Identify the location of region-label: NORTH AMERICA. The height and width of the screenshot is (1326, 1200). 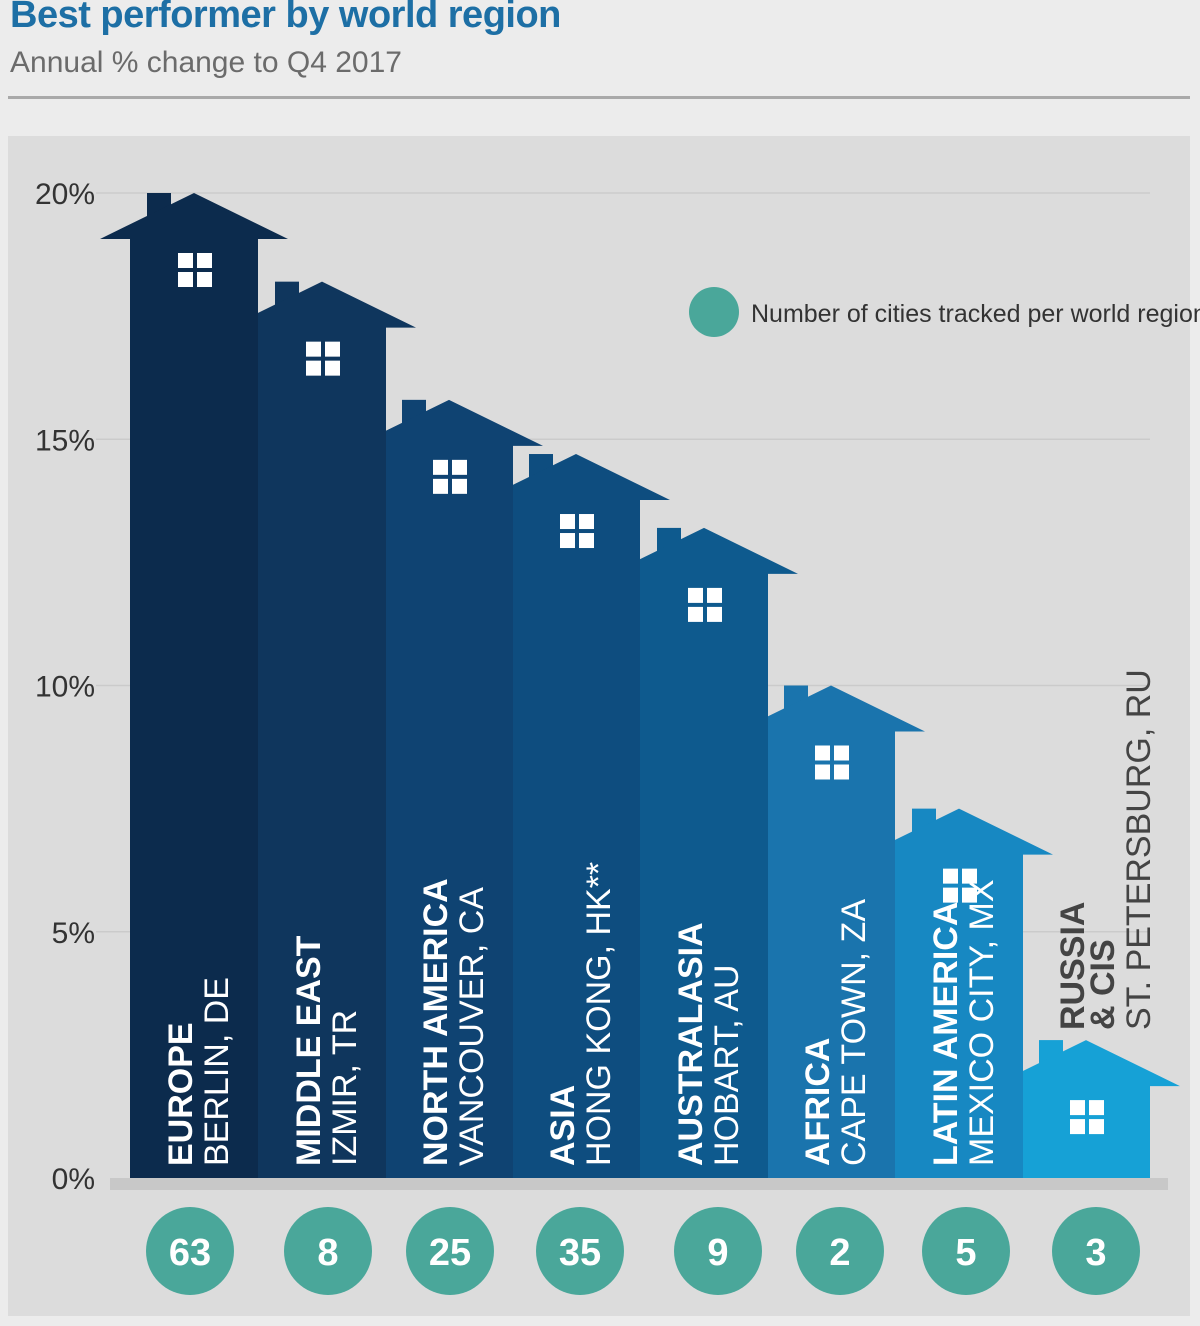
(436, 1022).